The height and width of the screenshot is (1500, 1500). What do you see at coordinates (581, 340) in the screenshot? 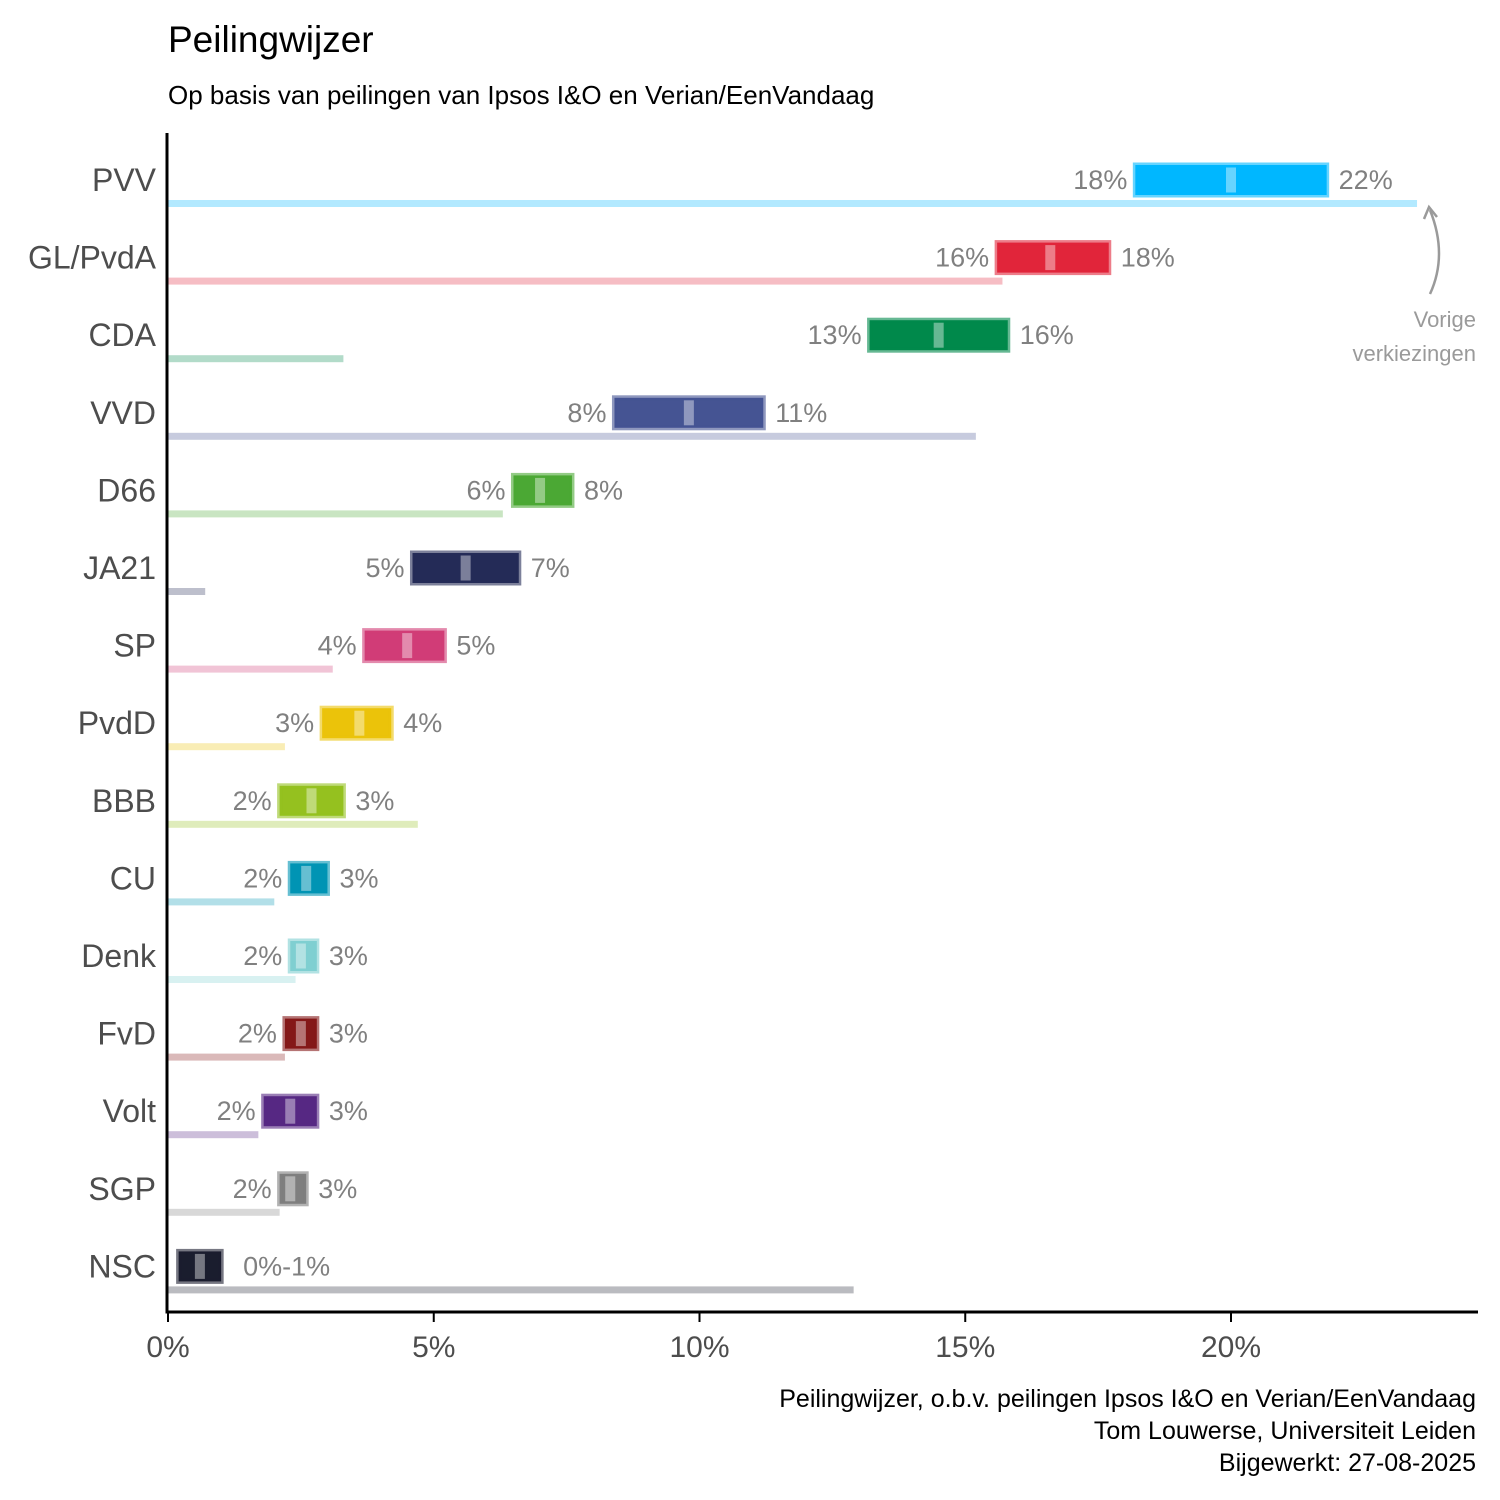
I see `party-row: CDA 13% 16%` at bounding box center [581, 340].